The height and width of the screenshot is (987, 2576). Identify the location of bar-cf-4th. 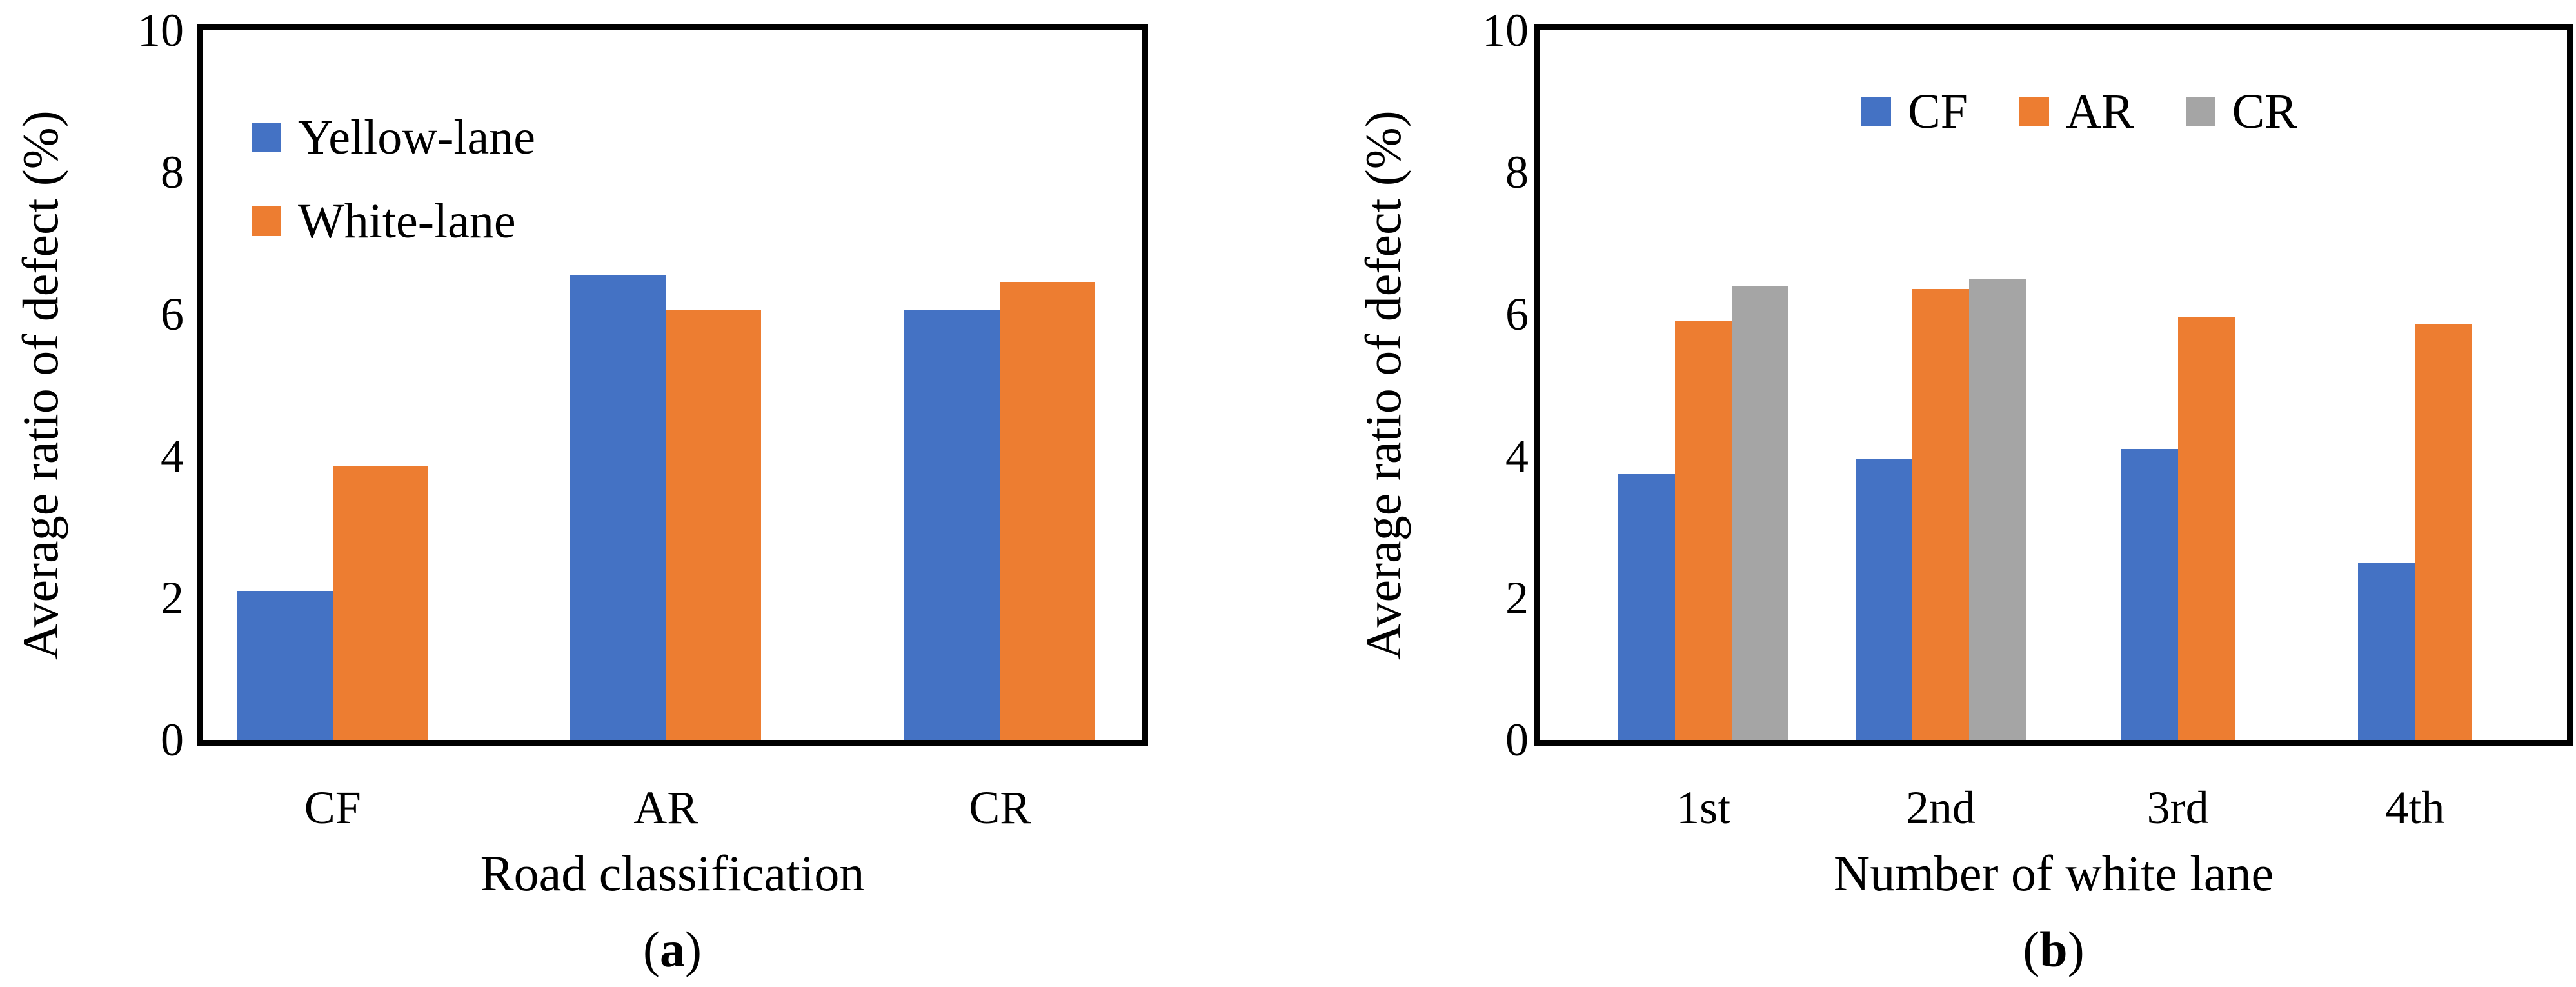
(2386, 652).